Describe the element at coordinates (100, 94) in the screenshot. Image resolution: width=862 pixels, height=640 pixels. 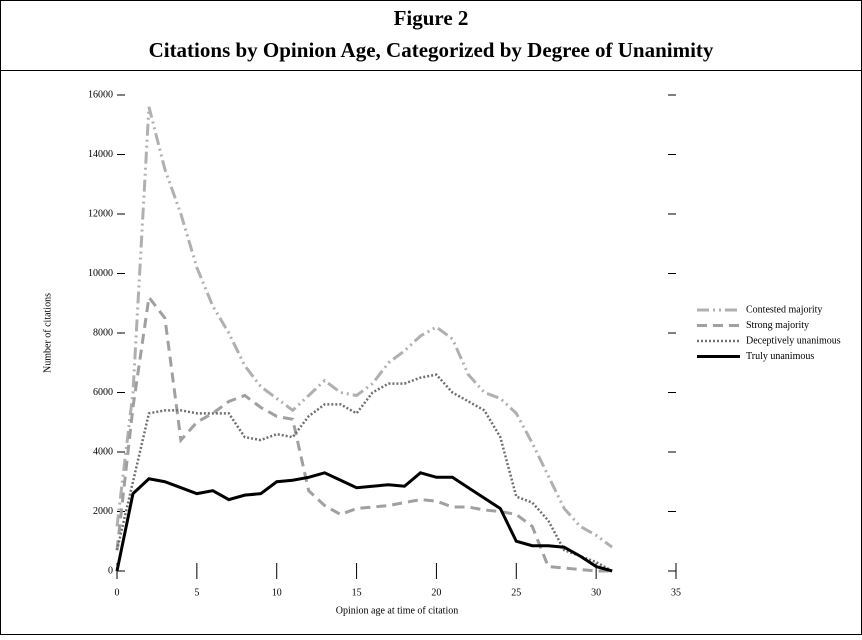
I see `y-tick-label: 16000` at that location.